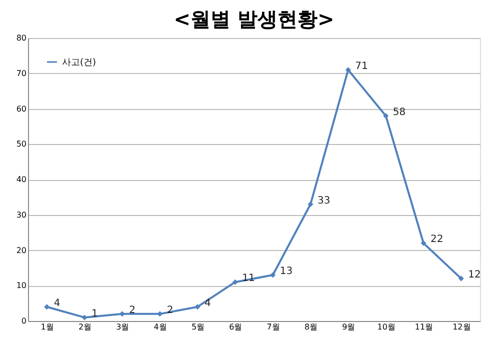 The height and width of the screenshot is (346, 500). Describe the element at coordinates (361, 66) in the screenshot. I see `data-label: 71` at that location.